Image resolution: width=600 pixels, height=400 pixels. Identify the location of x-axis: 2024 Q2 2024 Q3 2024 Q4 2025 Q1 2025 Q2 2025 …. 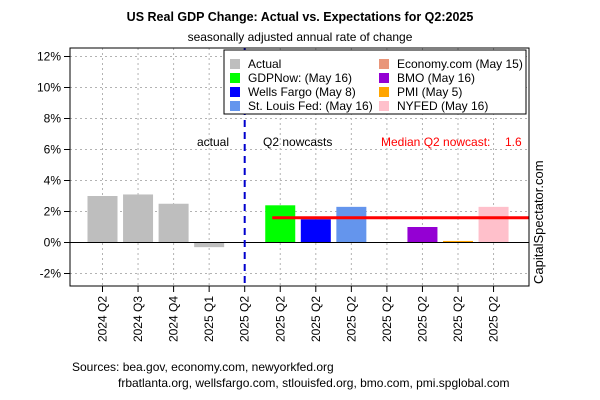
(298, 314).